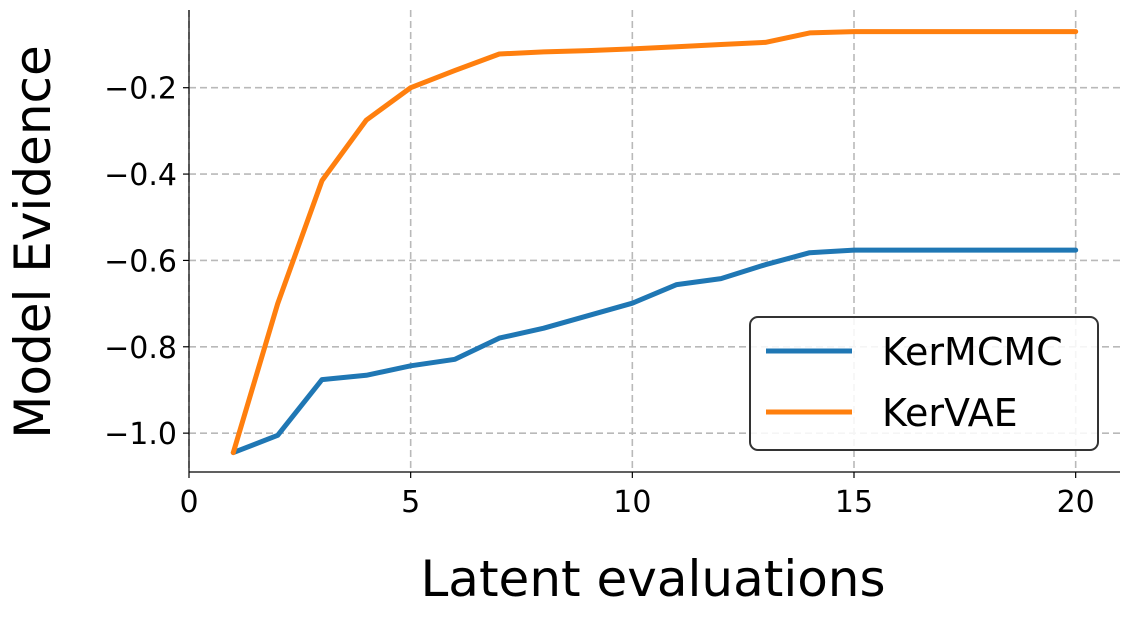 The height and width of the screenshot is (617, 1128). What do you see at coordinates (410, 502) in the screenshot?
I see `x-tick-label-1: 5` at bounding box center [410, 502].